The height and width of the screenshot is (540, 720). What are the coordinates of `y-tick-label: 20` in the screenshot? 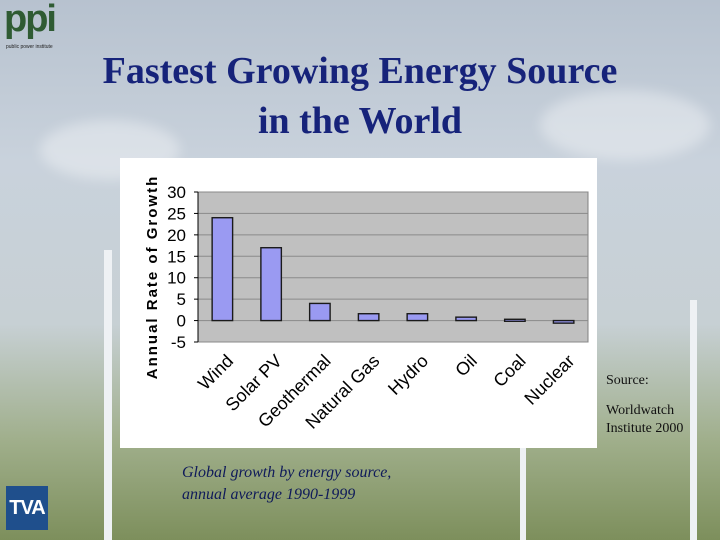 It's located at (176, 235).